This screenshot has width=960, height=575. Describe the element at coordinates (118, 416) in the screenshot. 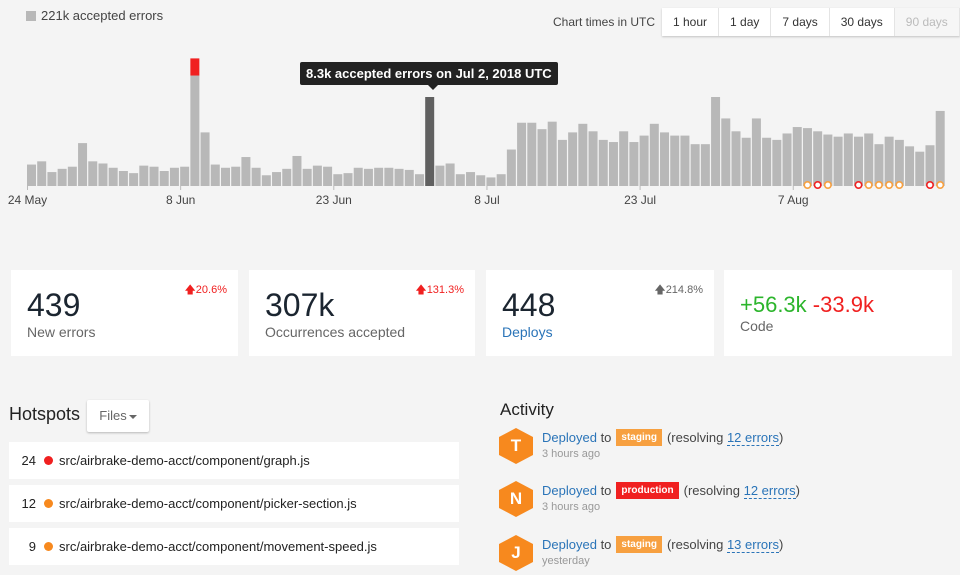

I see `hotspots-filter-dropdown: Files` at that location.